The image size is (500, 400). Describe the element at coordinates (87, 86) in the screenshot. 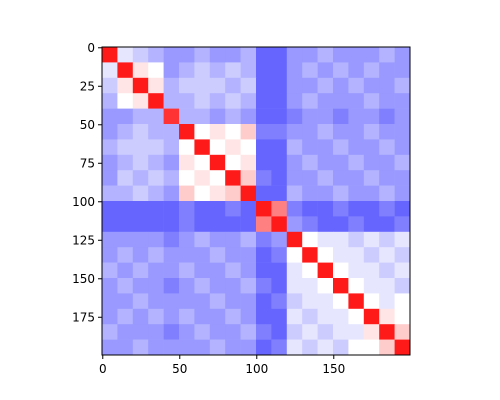

I see `y-tick-label: 25` at that location.